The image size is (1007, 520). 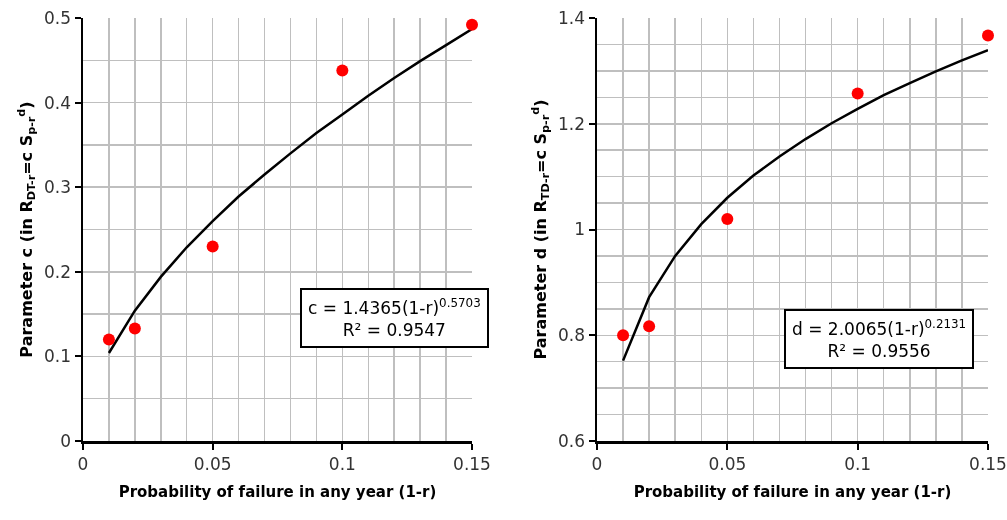 What do you see at coordinates (580, 229) in the screenshot?
I see `y-tick-label: 1` at bounding box center [580, 229].